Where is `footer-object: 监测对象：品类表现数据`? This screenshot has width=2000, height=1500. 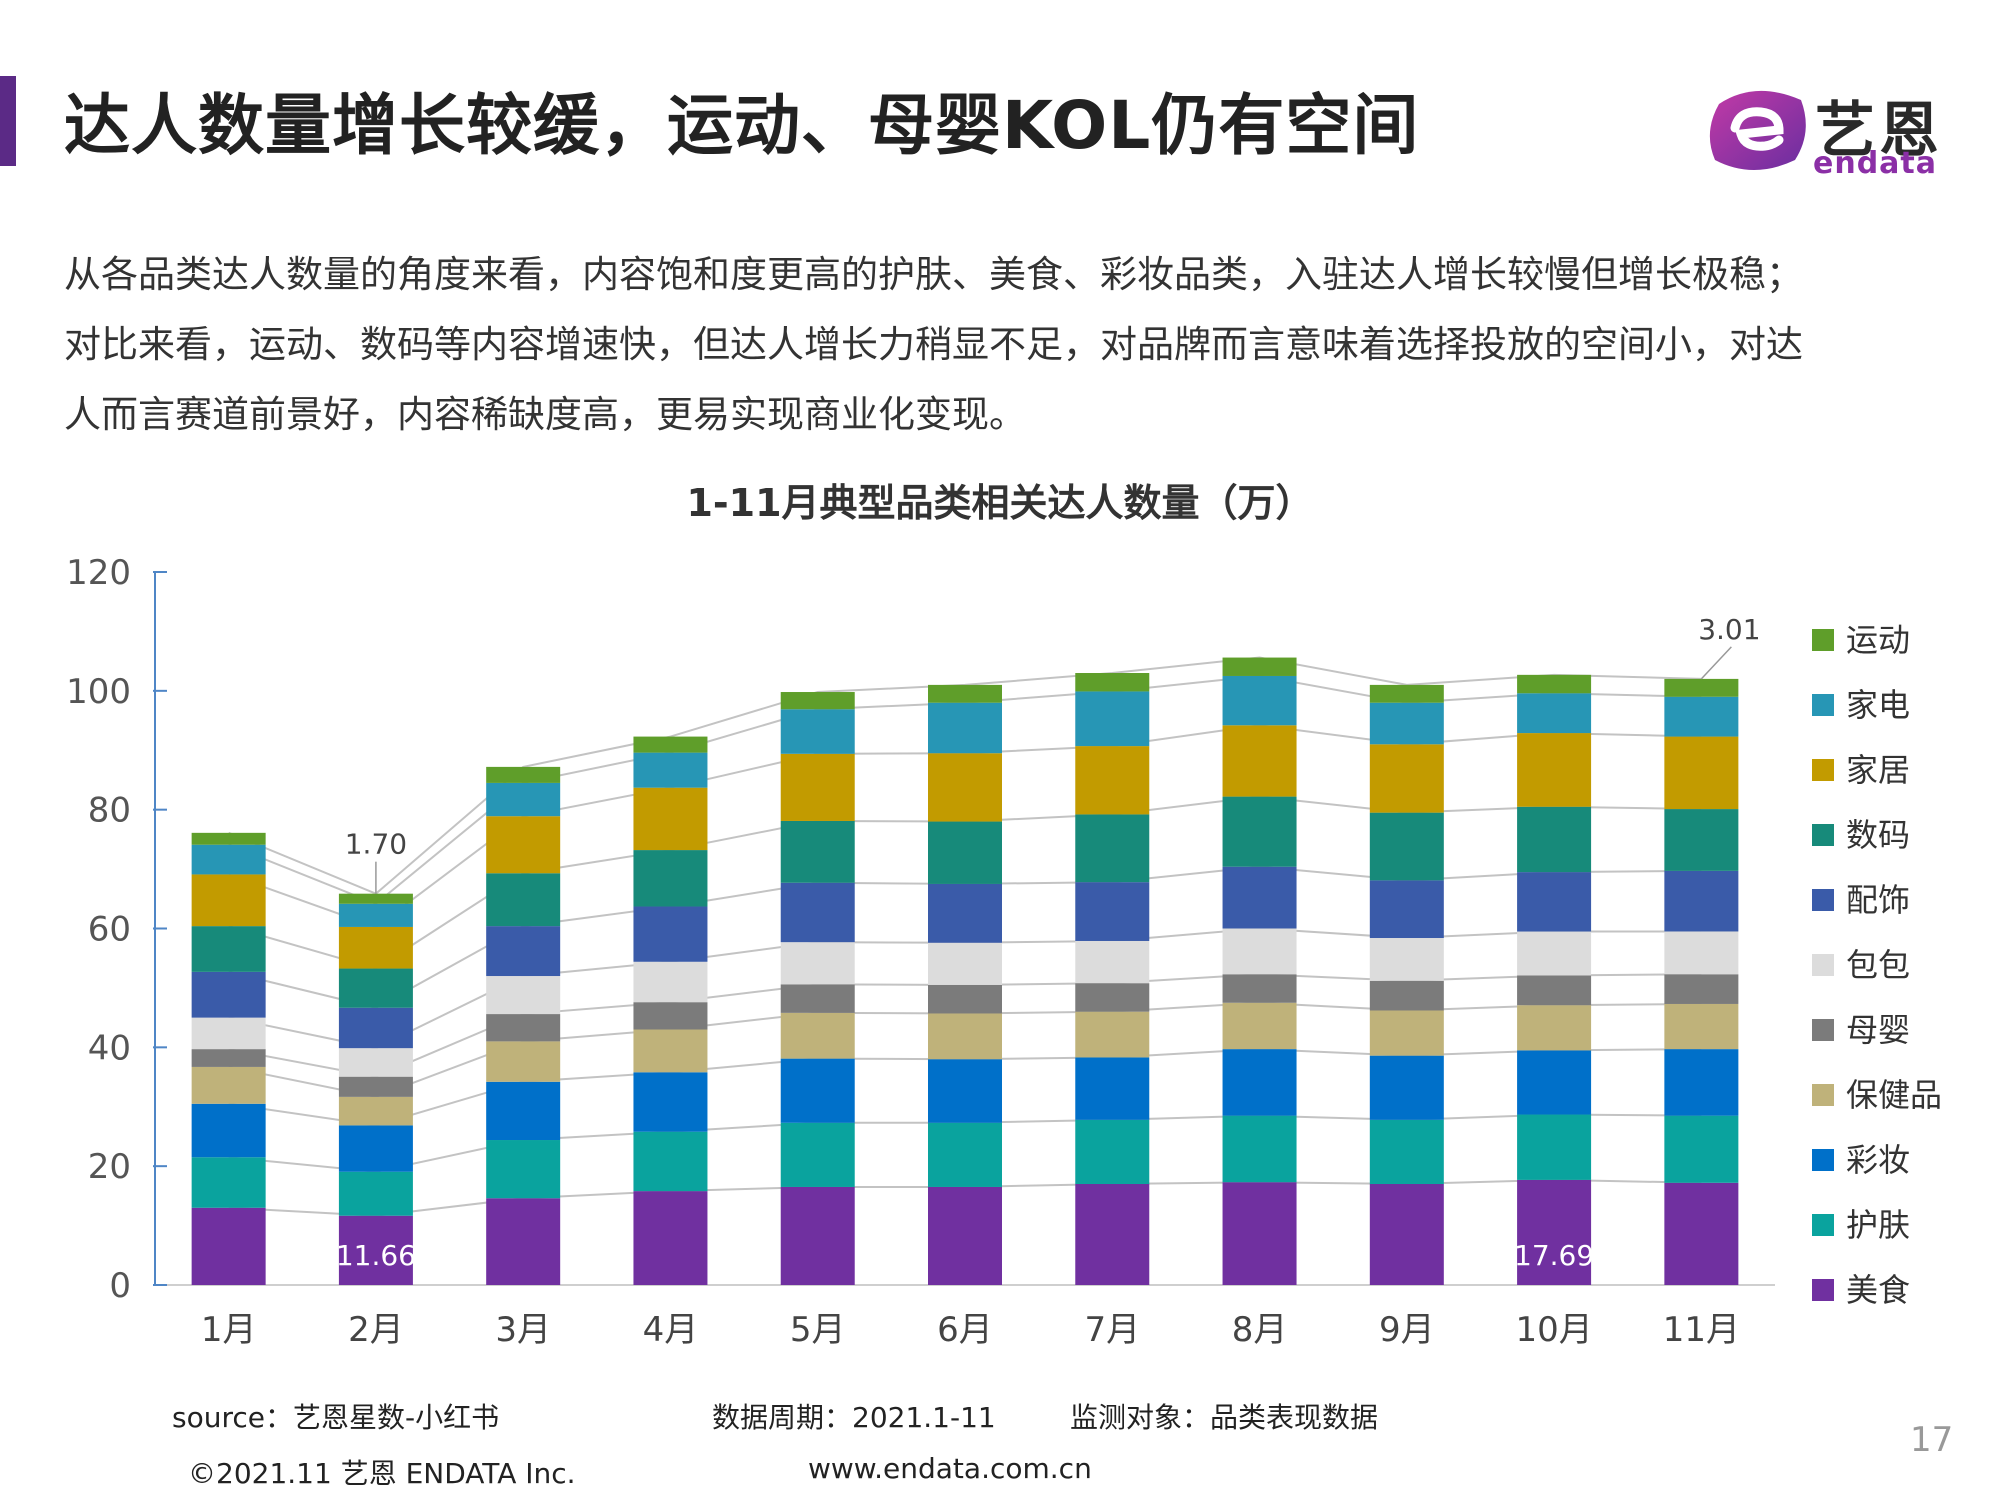
footer-object: 监测对象：品类表现数据 is located at coordinates (1224, 1417).